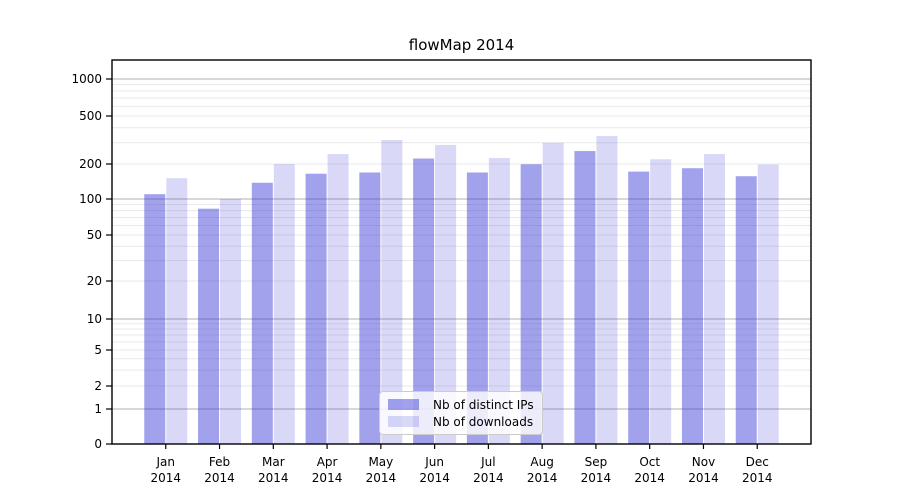  Describe the element at coordinates (94, 235) in the screenshot. I see `y-tick-label: 50` at that location.